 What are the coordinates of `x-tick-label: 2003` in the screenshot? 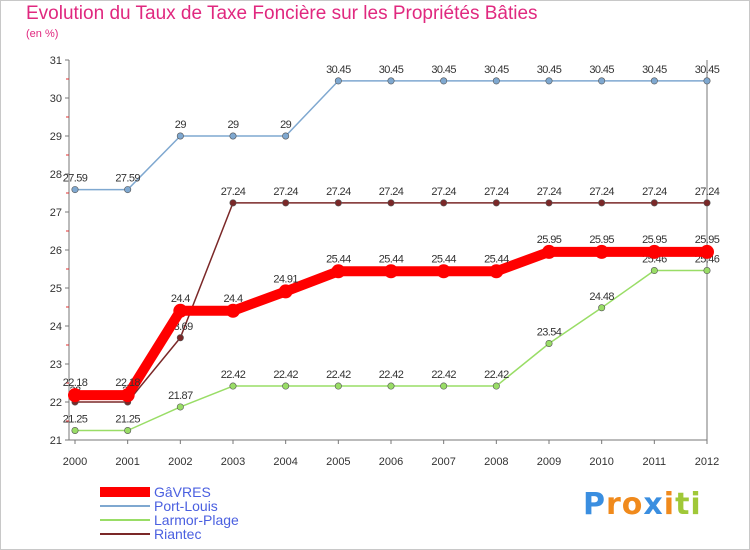 It's located at (233, 462).